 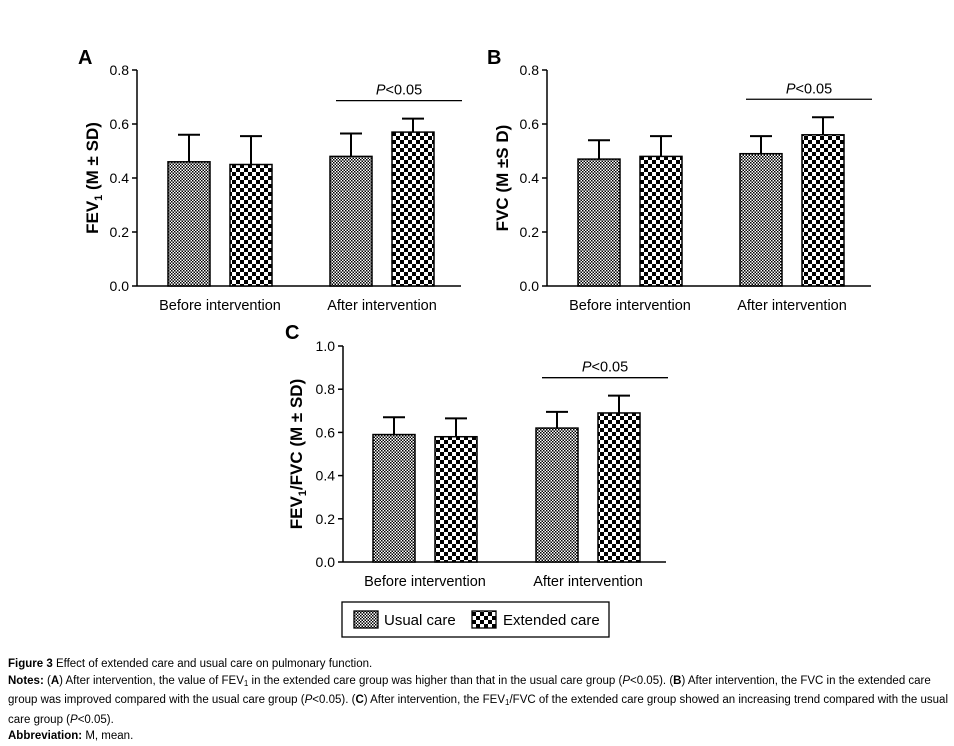 I want to click on caption-abbreviation: Abbreviation: M, mean., so click(x=478, y=736).